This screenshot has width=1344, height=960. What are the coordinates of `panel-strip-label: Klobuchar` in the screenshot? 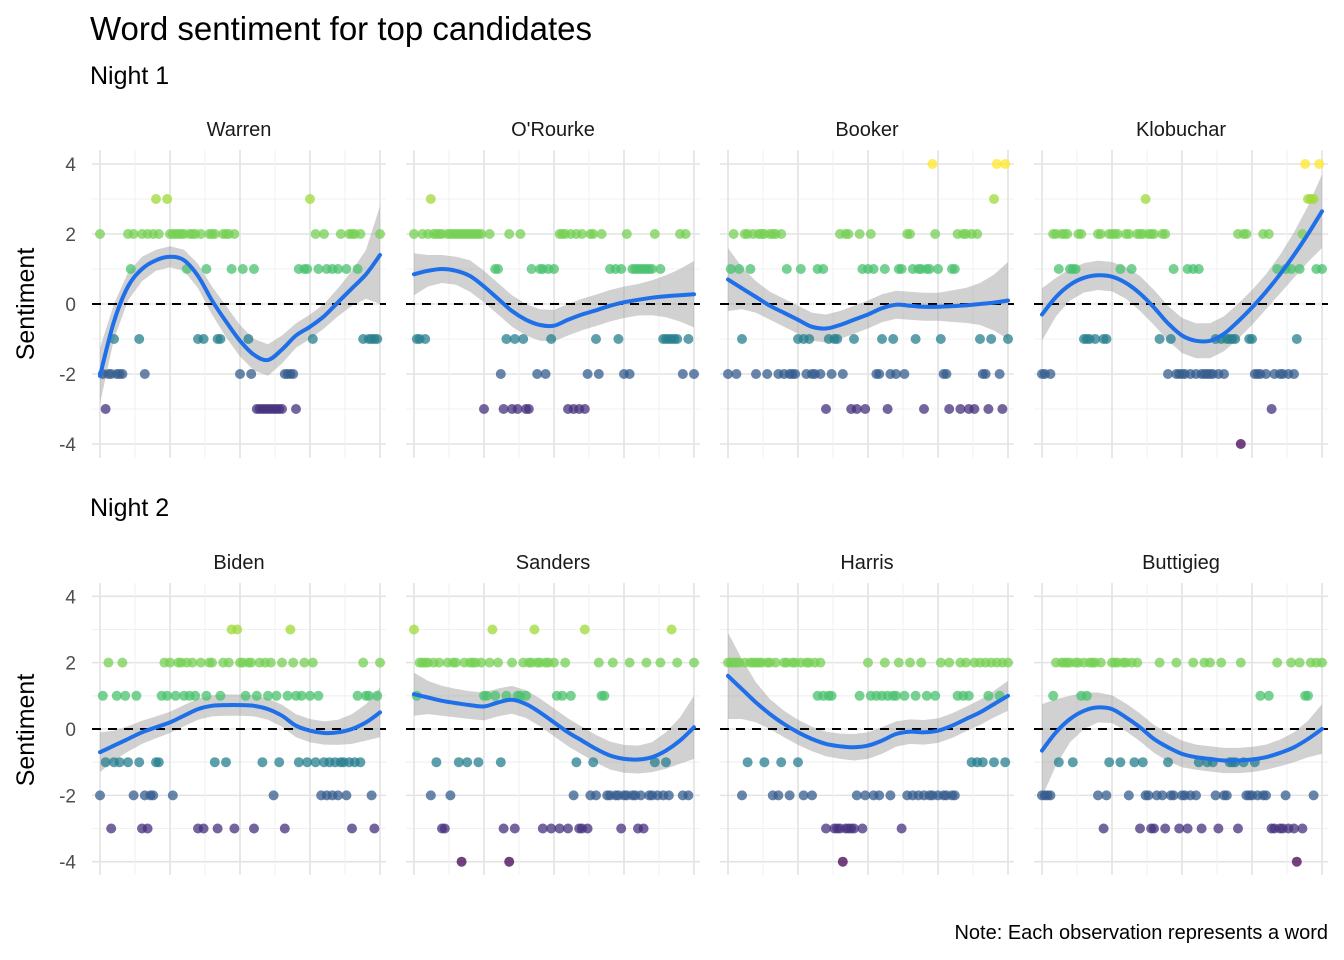 It's located at (1181, 130).